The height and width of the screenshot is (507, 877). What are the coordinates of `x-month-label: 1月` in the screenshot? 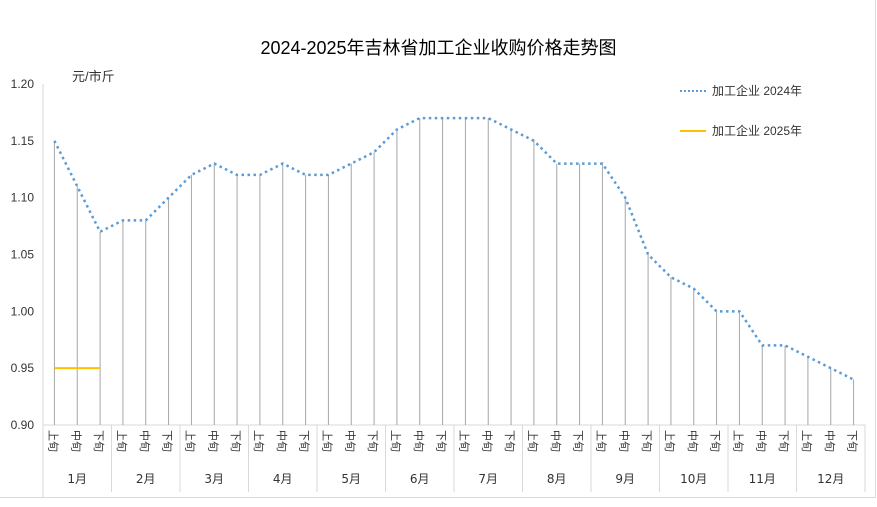 It's located at (77, 479).